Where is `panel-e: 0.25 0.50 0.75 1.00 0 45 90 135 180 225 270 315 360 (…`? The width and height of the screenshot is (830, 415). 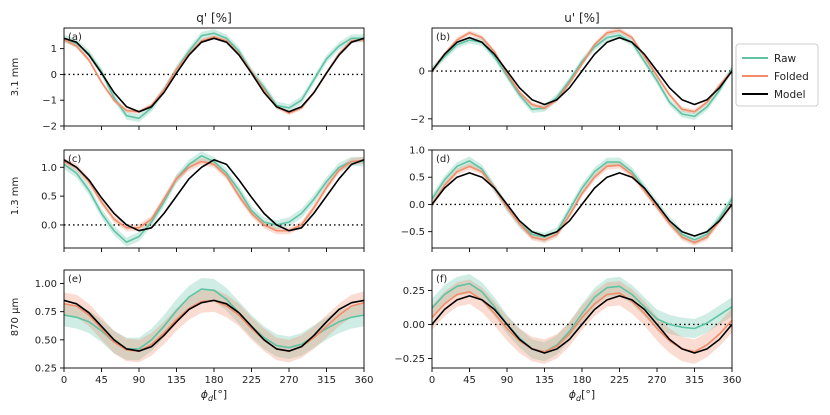 panel-e: 0.25 0.50 0.75 1.00 0 45 90 135 180 225 270 315 360 (… is located at coordinates (204, 327).